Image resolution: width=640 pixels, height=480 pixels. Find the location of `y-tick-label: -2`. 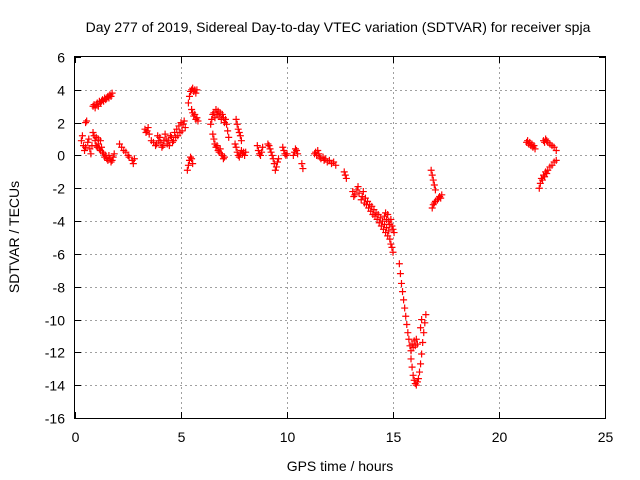

y-tick-label: -2 is located at coordinates (59, 189).